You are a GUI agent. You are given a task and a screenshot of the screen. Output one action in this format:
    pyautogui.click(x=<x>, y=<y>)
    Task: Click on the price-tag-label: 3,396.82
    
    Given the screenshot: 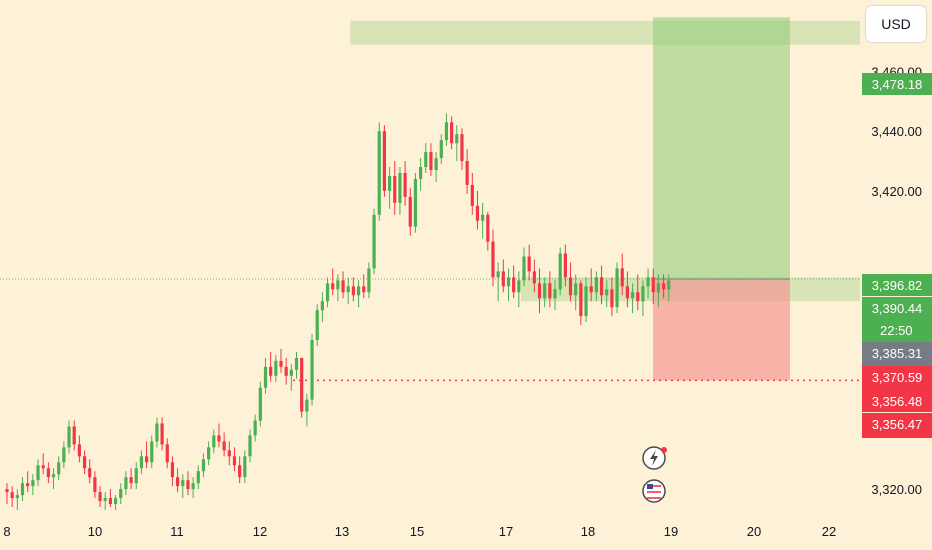 What is the action you would take?
    pyautogui.click(x=897, y=285)
    